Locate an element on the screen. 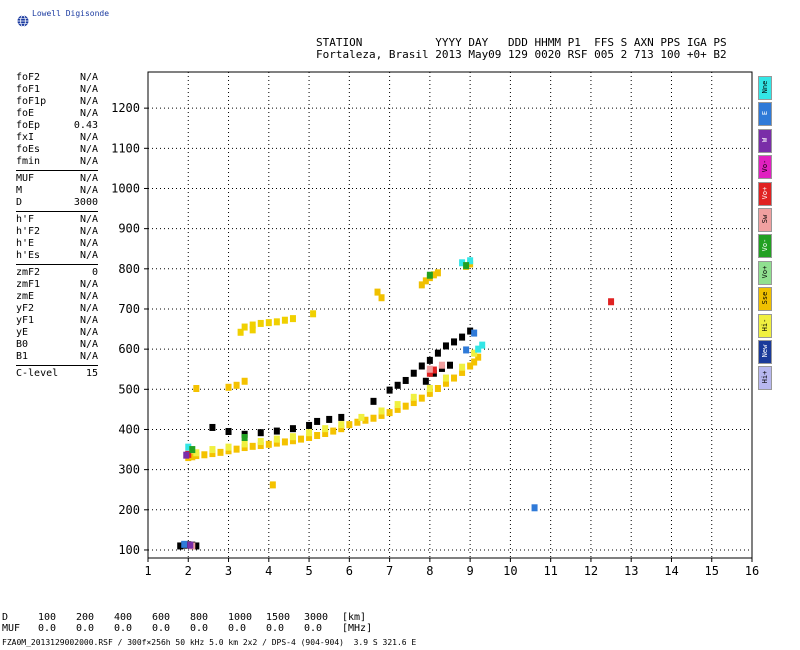  legend-label: E is located at coordinates (765, 113).